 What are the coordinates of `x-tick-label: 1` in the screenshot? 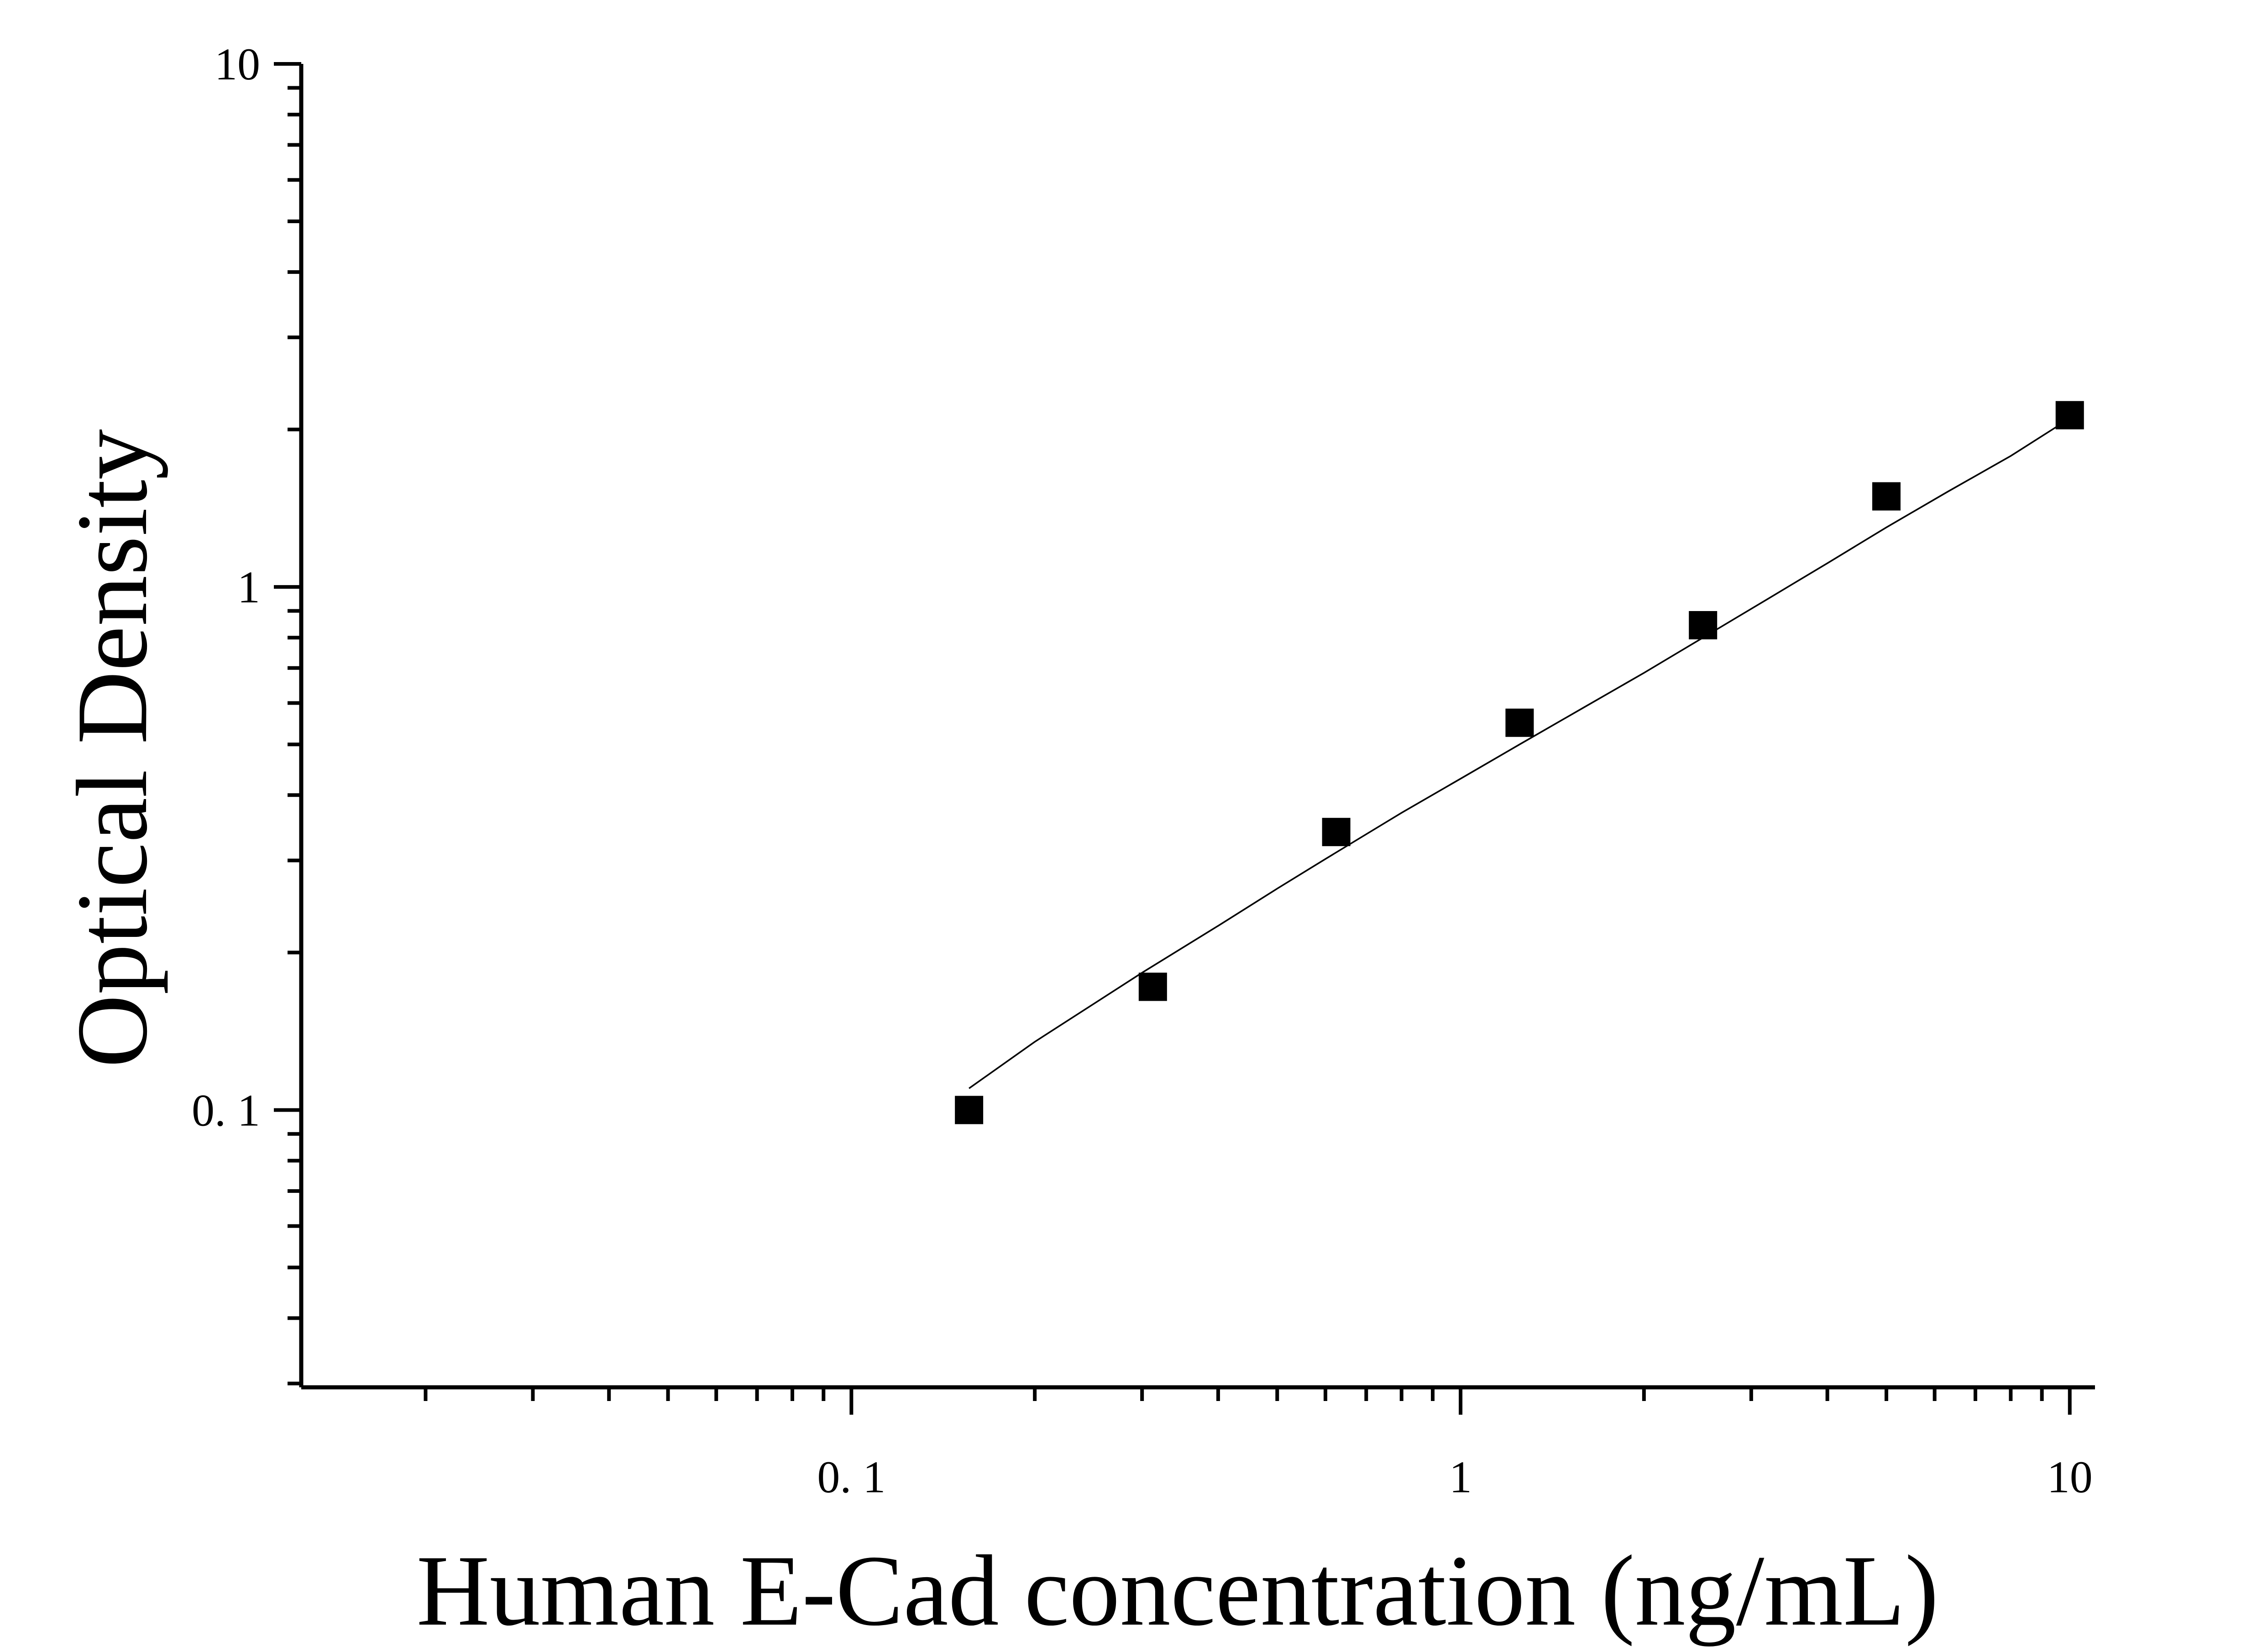 It's located at (1460, 1477).